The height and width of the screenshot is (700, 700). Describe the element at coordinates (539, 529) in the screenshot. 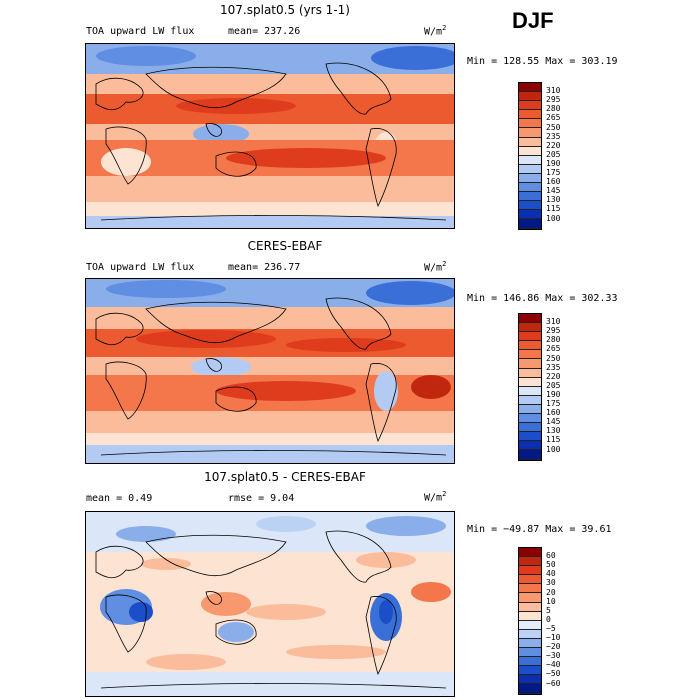

I see `panel3-minmax: Min = −49.87 Max = 39.61` at that location.